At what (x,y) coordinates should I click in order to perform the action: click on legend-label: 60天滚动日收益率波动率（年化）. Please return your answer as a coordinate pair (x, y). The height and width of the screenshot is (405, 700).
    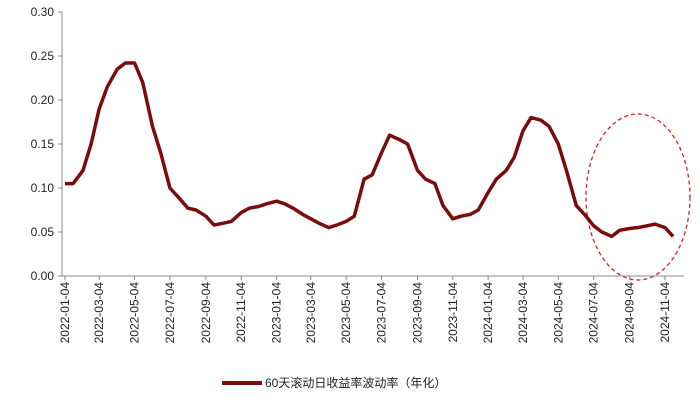
    Looking at the image, I should click on (355, 382).